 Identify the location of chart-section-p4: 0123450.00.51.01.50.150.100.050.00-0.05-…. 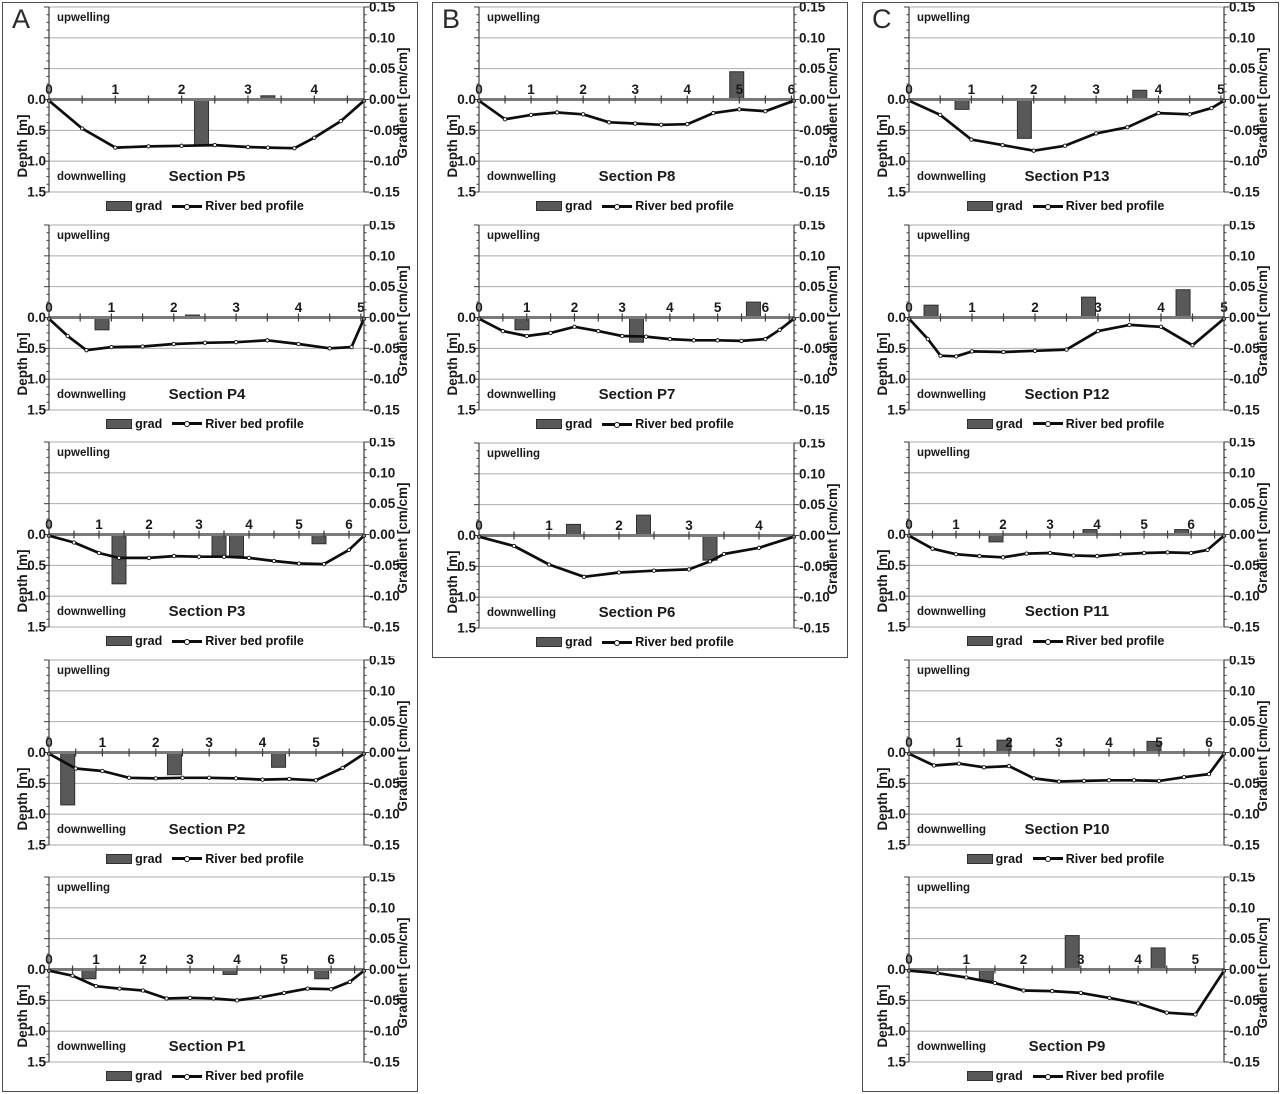
(210, 330).